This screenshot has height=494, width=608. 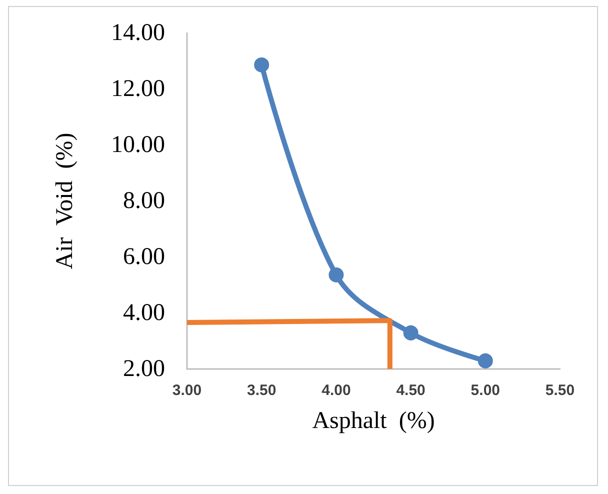 What do you see at coordinates (187, 390) in the screenshot?
I see `x-tick-label: 3.00` at bounding box center [187, 390].